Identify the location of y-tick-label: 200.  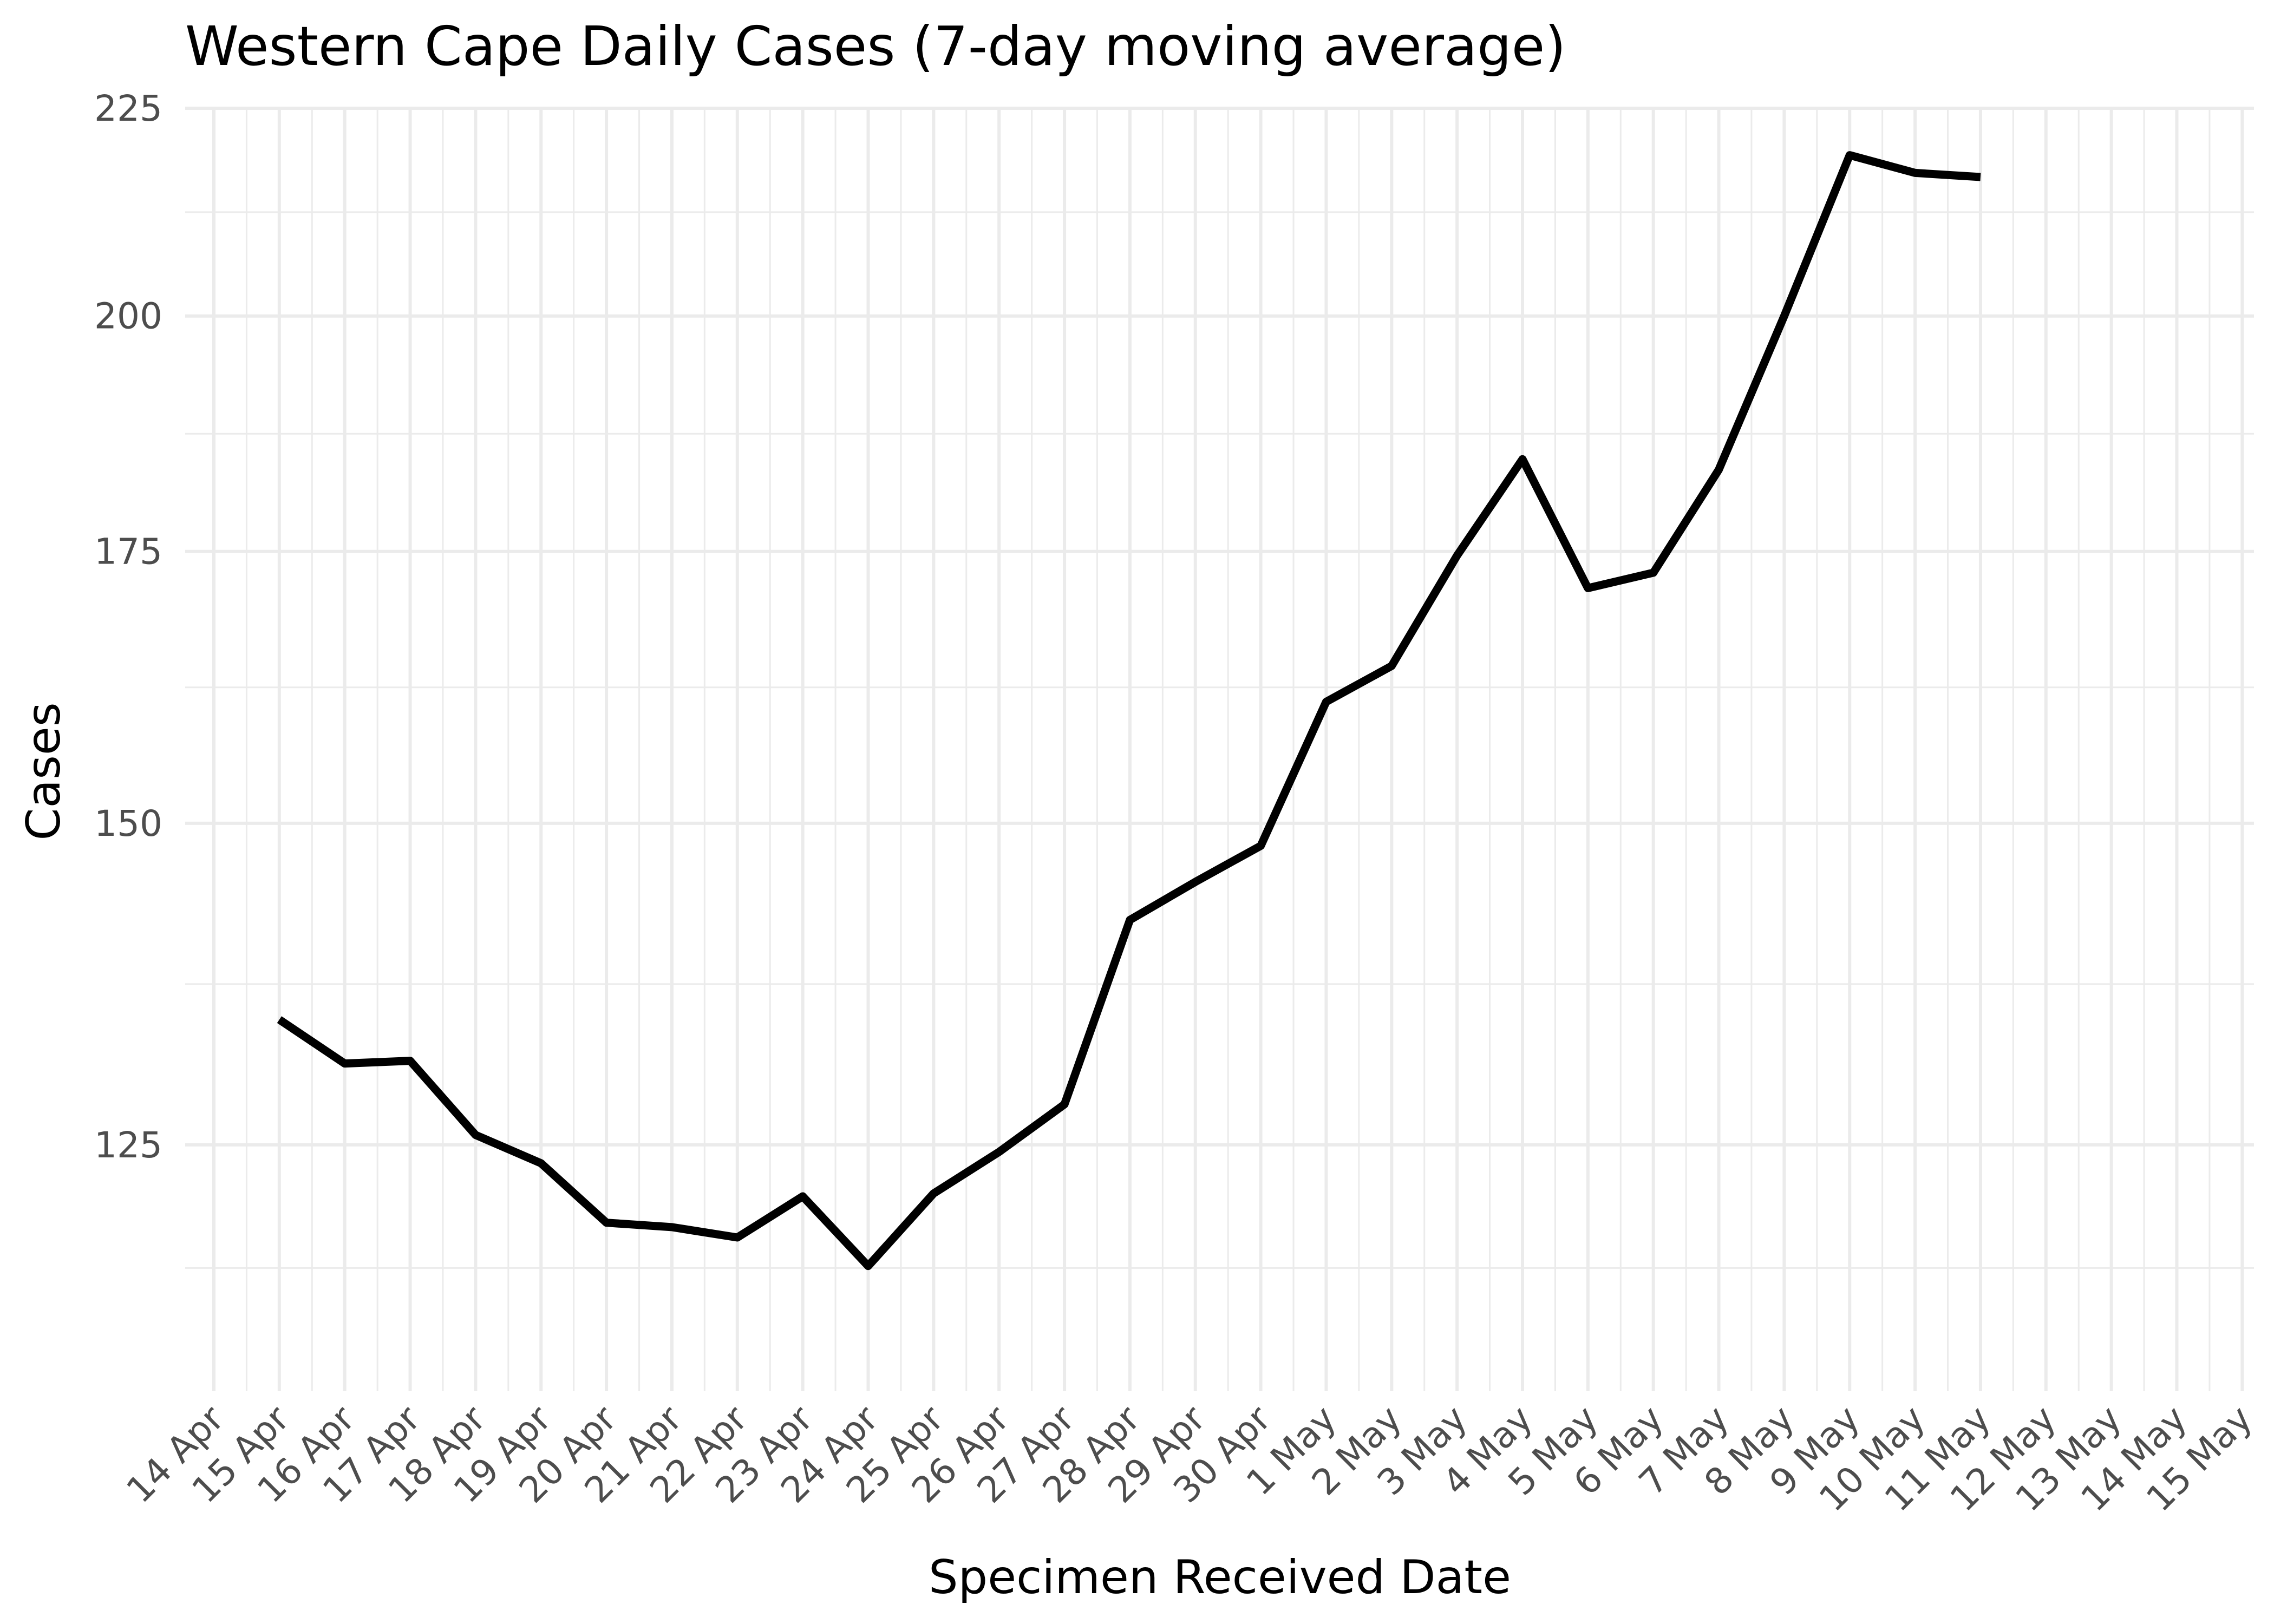
(128, 316).